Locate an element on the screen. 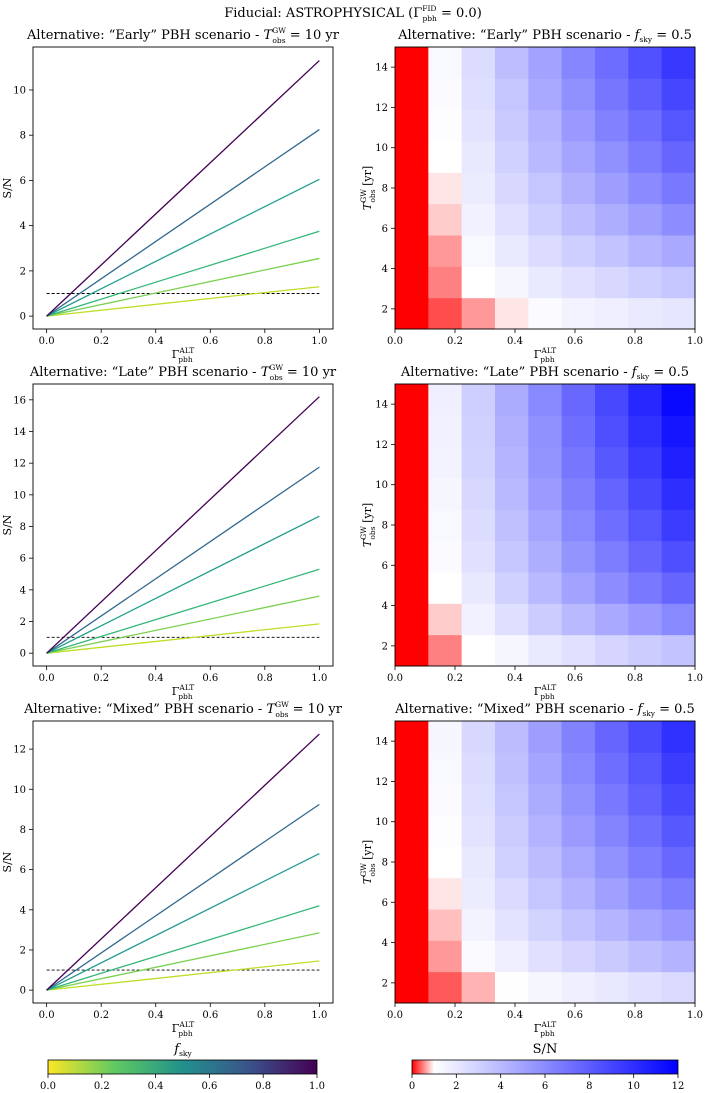 Image resolution: width=706 pixels, height=1093 pixels. colorbar-sn-label: S/N is located at coordinates (545, 1049).